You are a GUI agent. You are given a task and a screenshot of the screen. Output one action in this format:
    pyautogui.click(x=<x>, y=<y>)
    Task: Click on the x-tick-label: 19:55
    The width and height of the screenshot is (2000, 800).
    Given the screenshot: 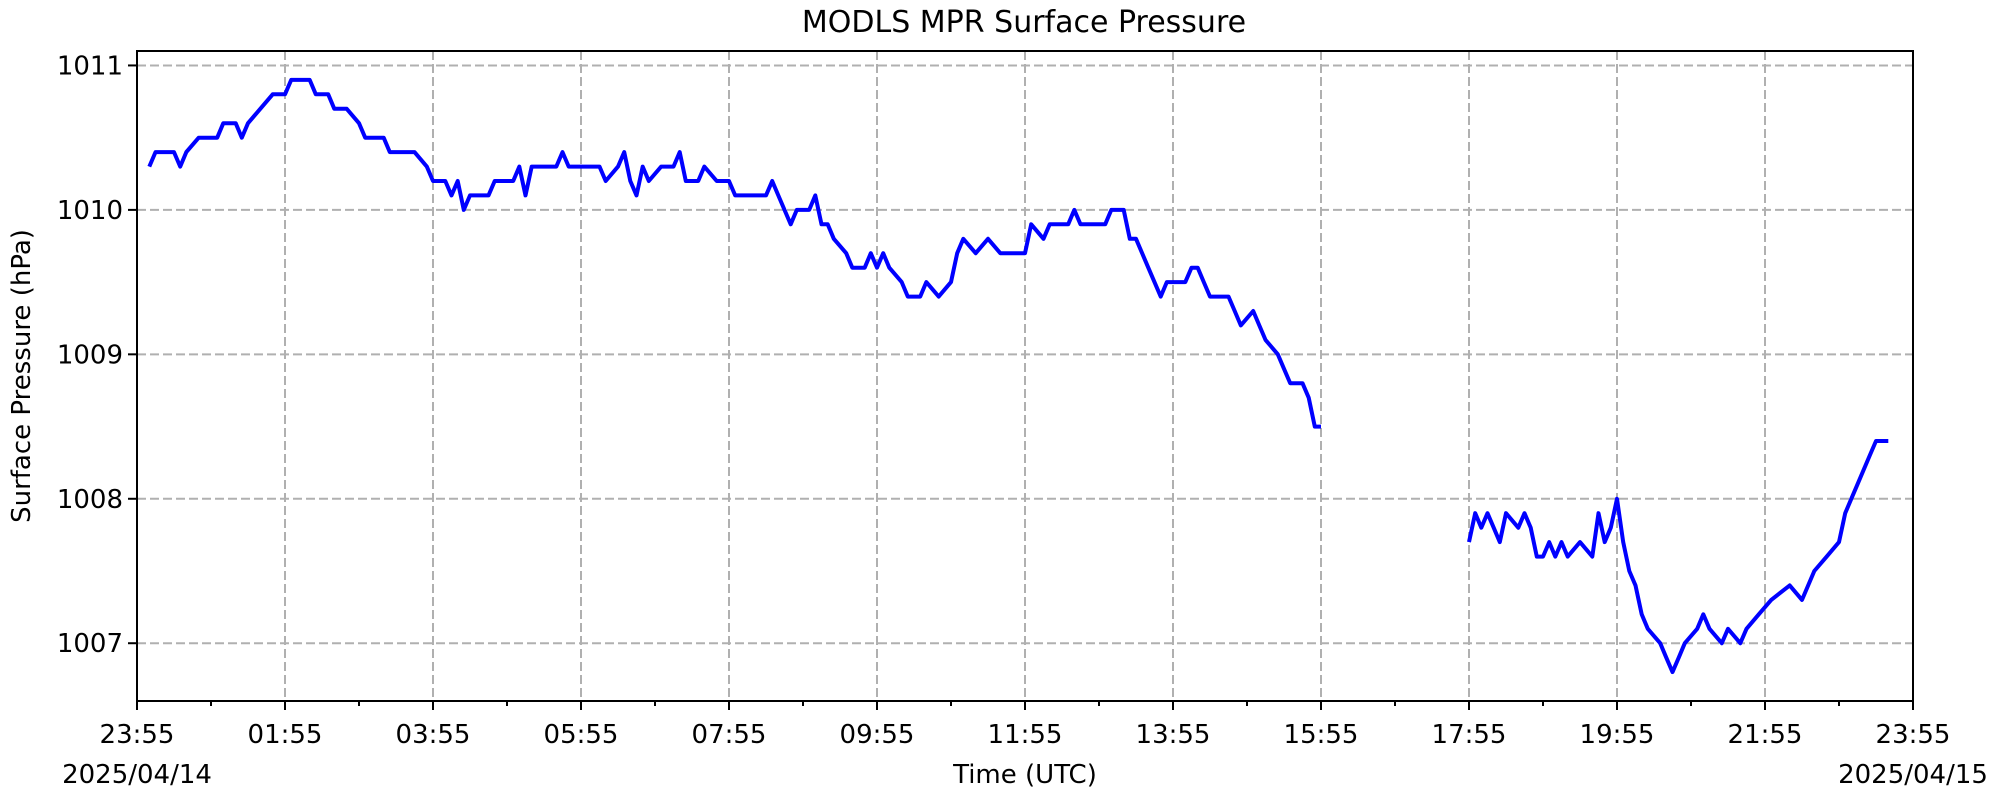 What is the action you would take?
    pyautogui.click(x=1617, y=735)
    